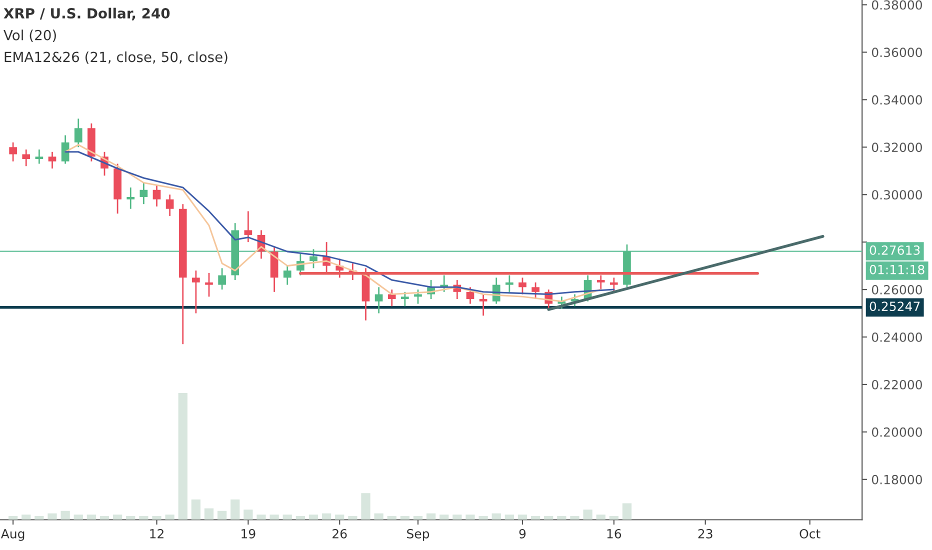 This screenshot has height=550, width=932. I want to click on x-tick-label: 12, so click(157, 533).